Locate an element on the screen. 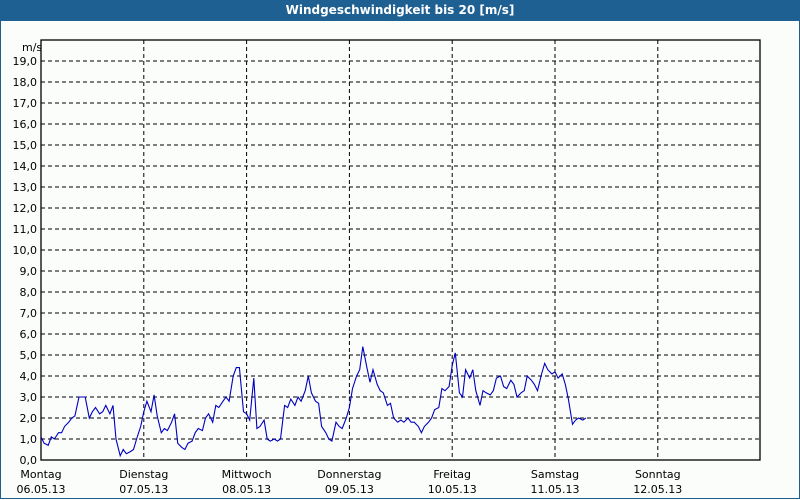  y-tick-label: 18,0 is located at coordinates (25, 82).